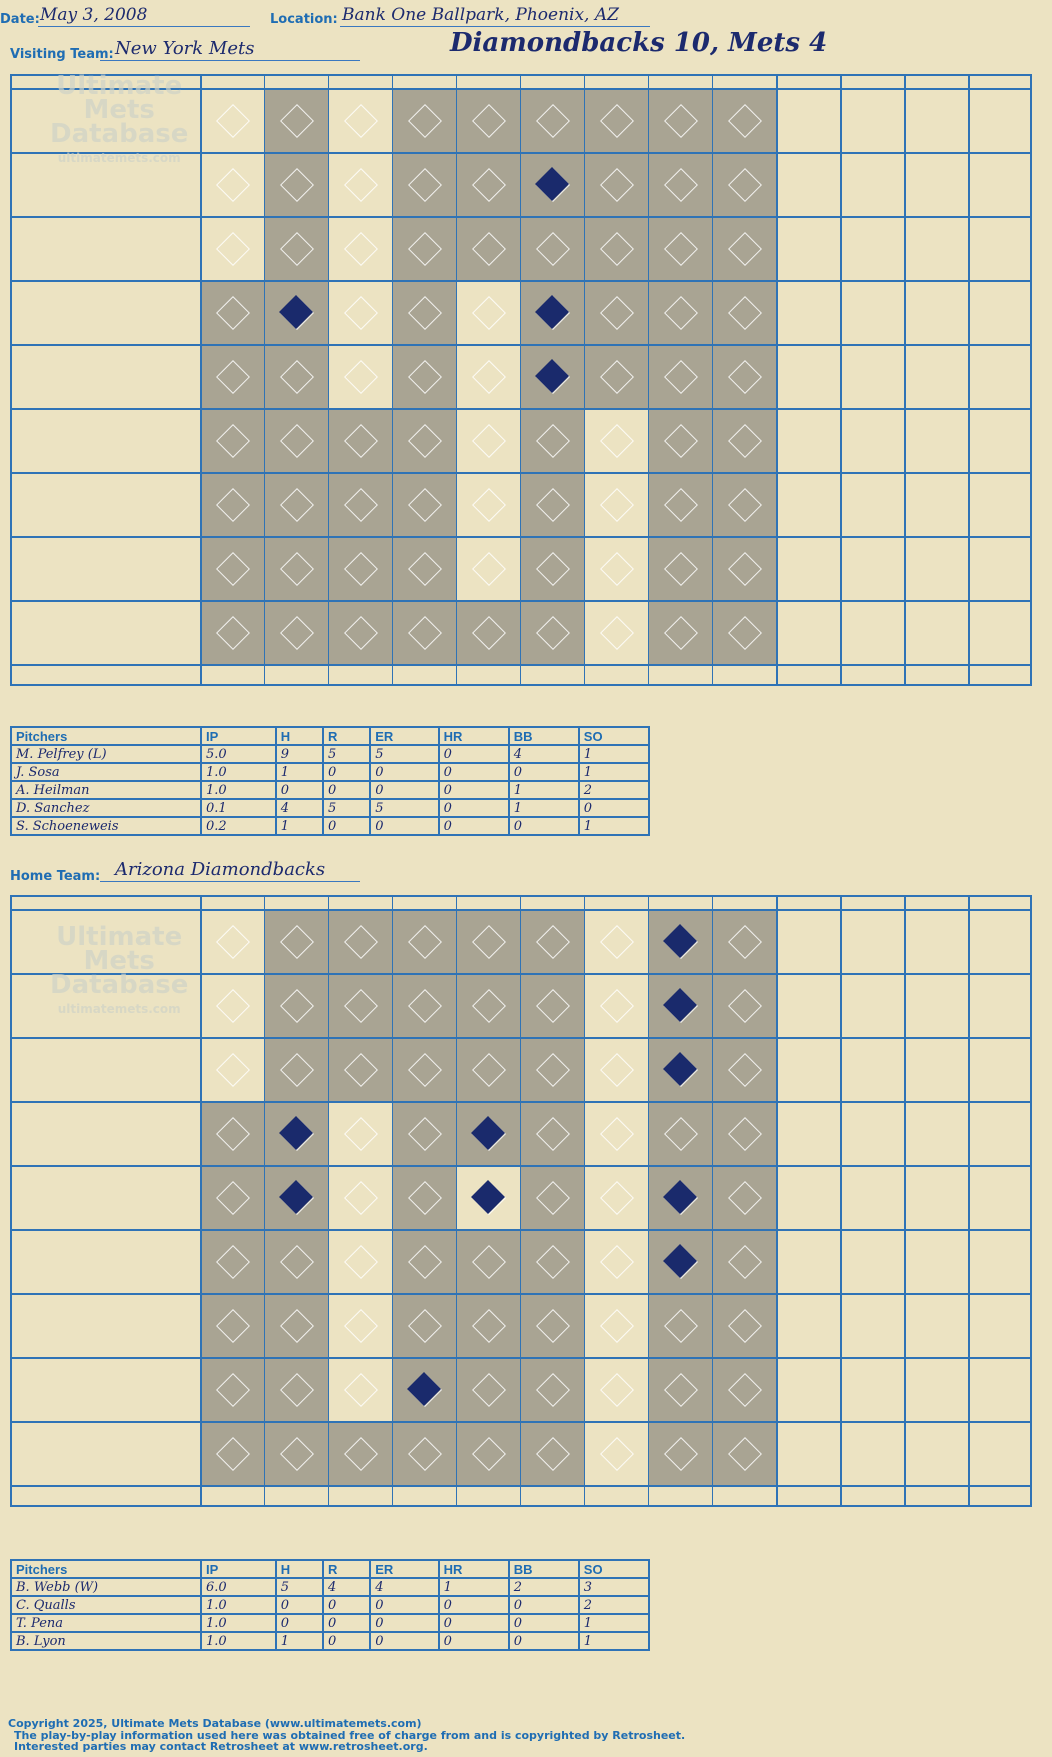 The image size is (1052, 1757). What do you see at coordinates (543, 736) in the screenshot?
I see `pitchers-header-cell: BB` at bounding box center [543, 736].